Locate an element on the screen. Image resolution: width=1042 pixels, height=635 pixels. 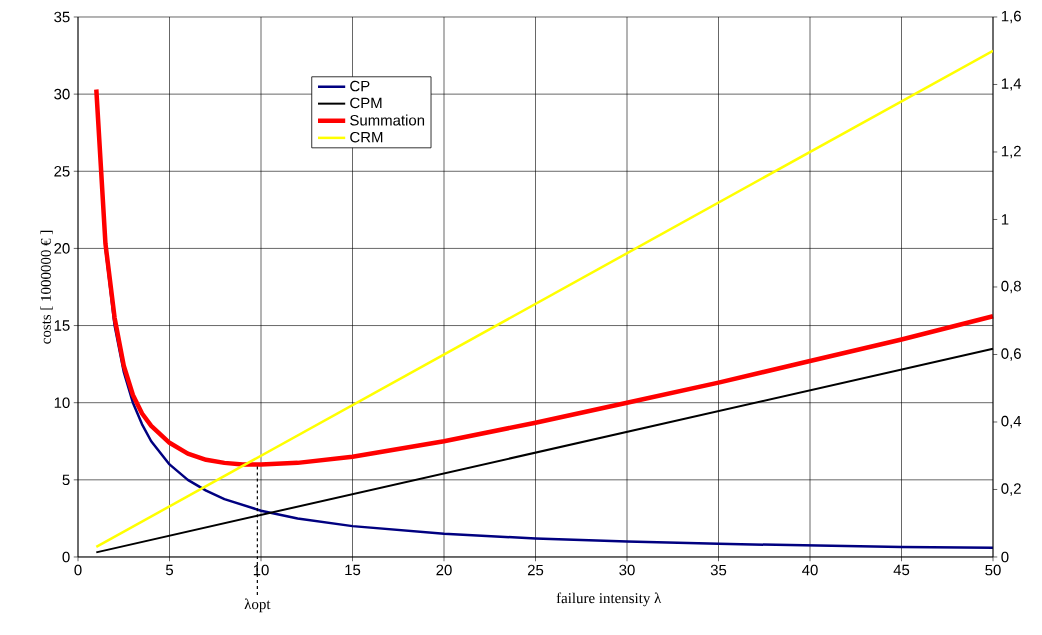
x-tick-label: 40 is located at coordinates (810, 570).